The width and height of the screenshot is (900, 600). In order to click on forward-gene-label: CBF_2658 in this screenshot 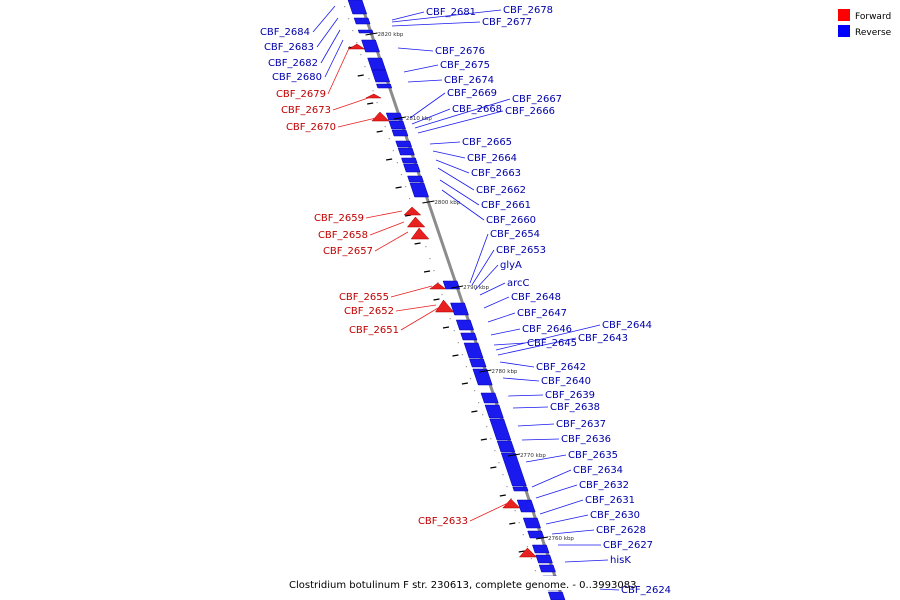, I will do `click(343, 235)`.